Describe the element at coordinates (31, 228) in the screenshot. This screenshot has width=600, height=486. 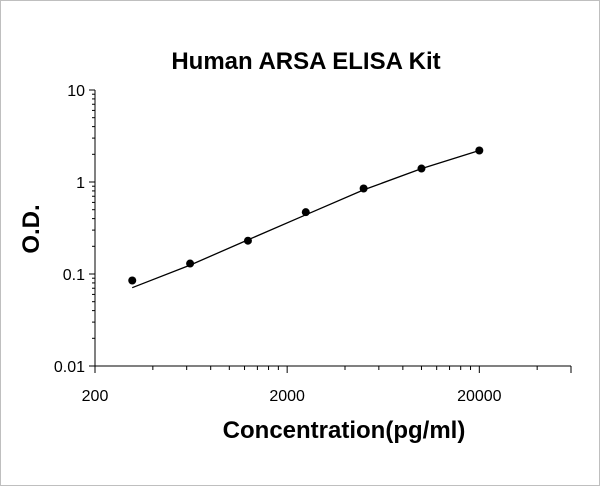
I see `y-axis-title: O.D.` at that location.